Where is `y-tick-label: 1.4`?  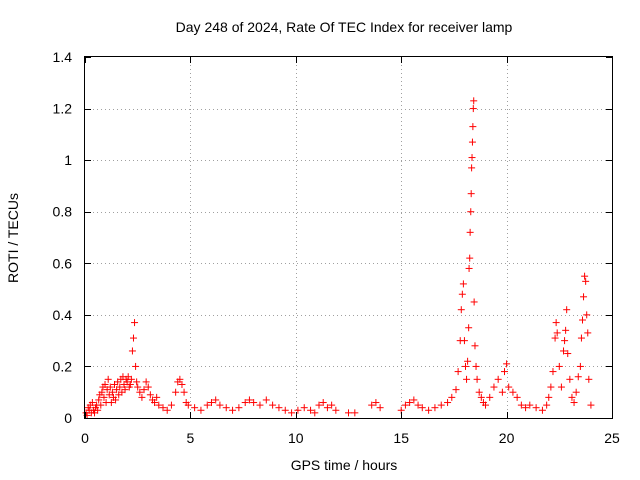 y-tick-label: 1.4 is located at coordinates (63, 57).